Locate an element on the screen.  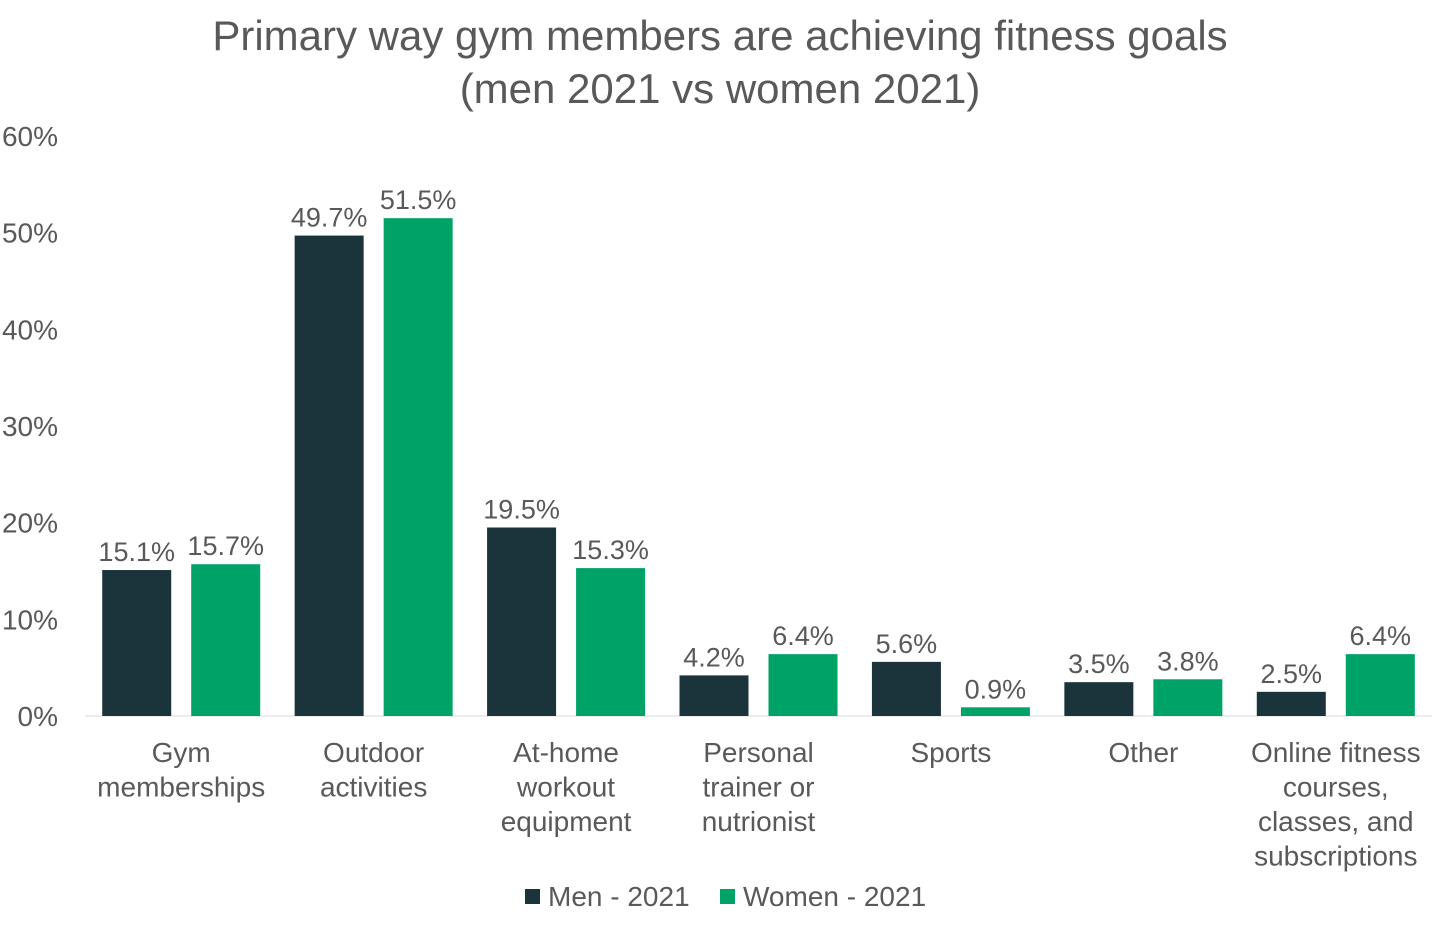
x-tick-label: Personal is located at coordinates (758, 752).